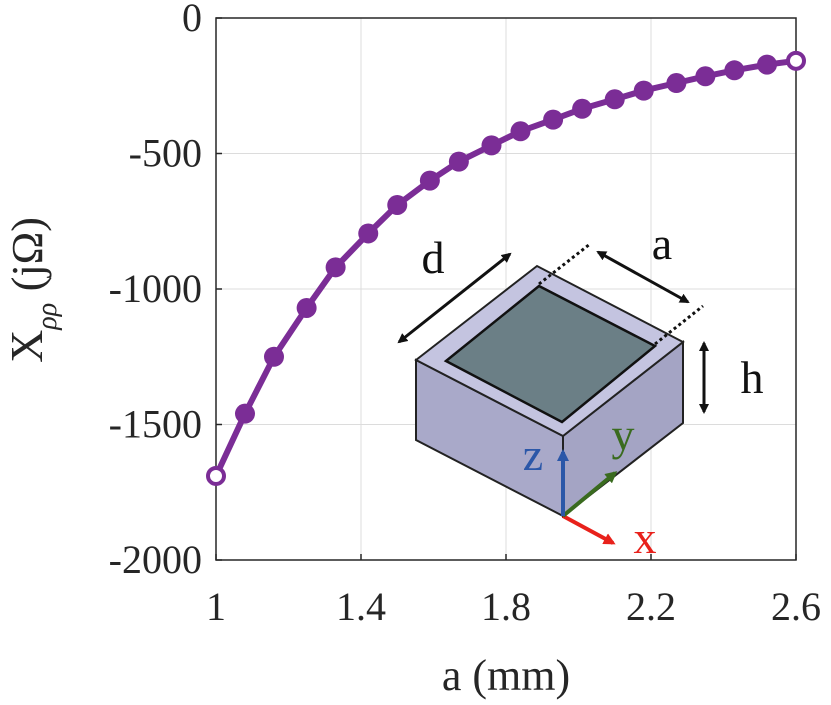 The width and height of the screenshot is (831, 705). What do you see at coordinates (589, 529) in the screenshot?
I see `x-axis-arrow` at bounding box center [589, 529].